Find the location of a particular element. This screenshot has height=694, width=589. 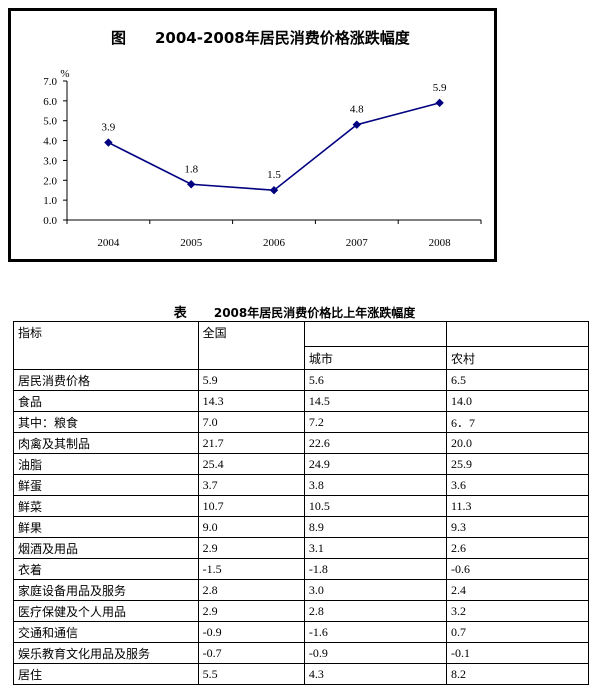

row-urban: 8.9 is located at coordinates (375, 527).